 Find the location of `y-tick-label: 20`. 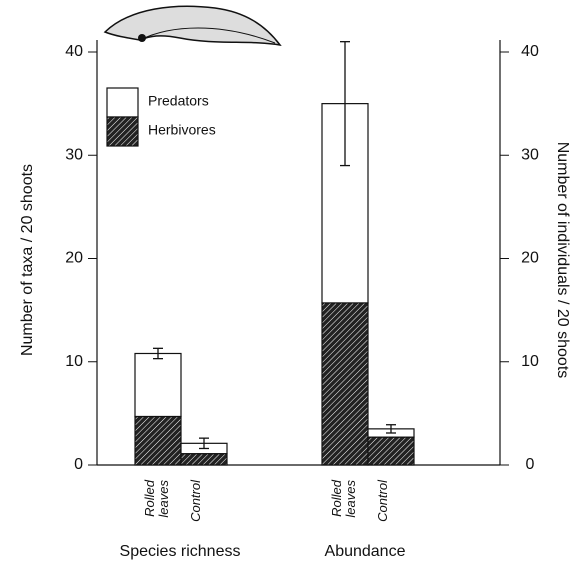

y-tick-label: 20 is located at coordinates (74, 258).